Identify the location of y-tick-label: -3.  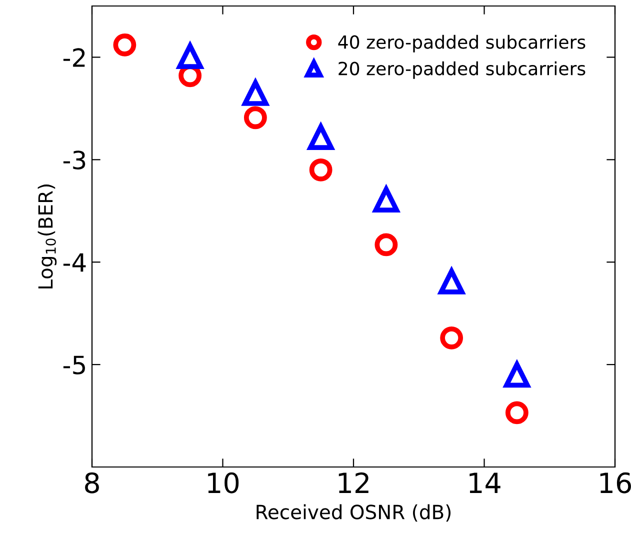
(74, 160).